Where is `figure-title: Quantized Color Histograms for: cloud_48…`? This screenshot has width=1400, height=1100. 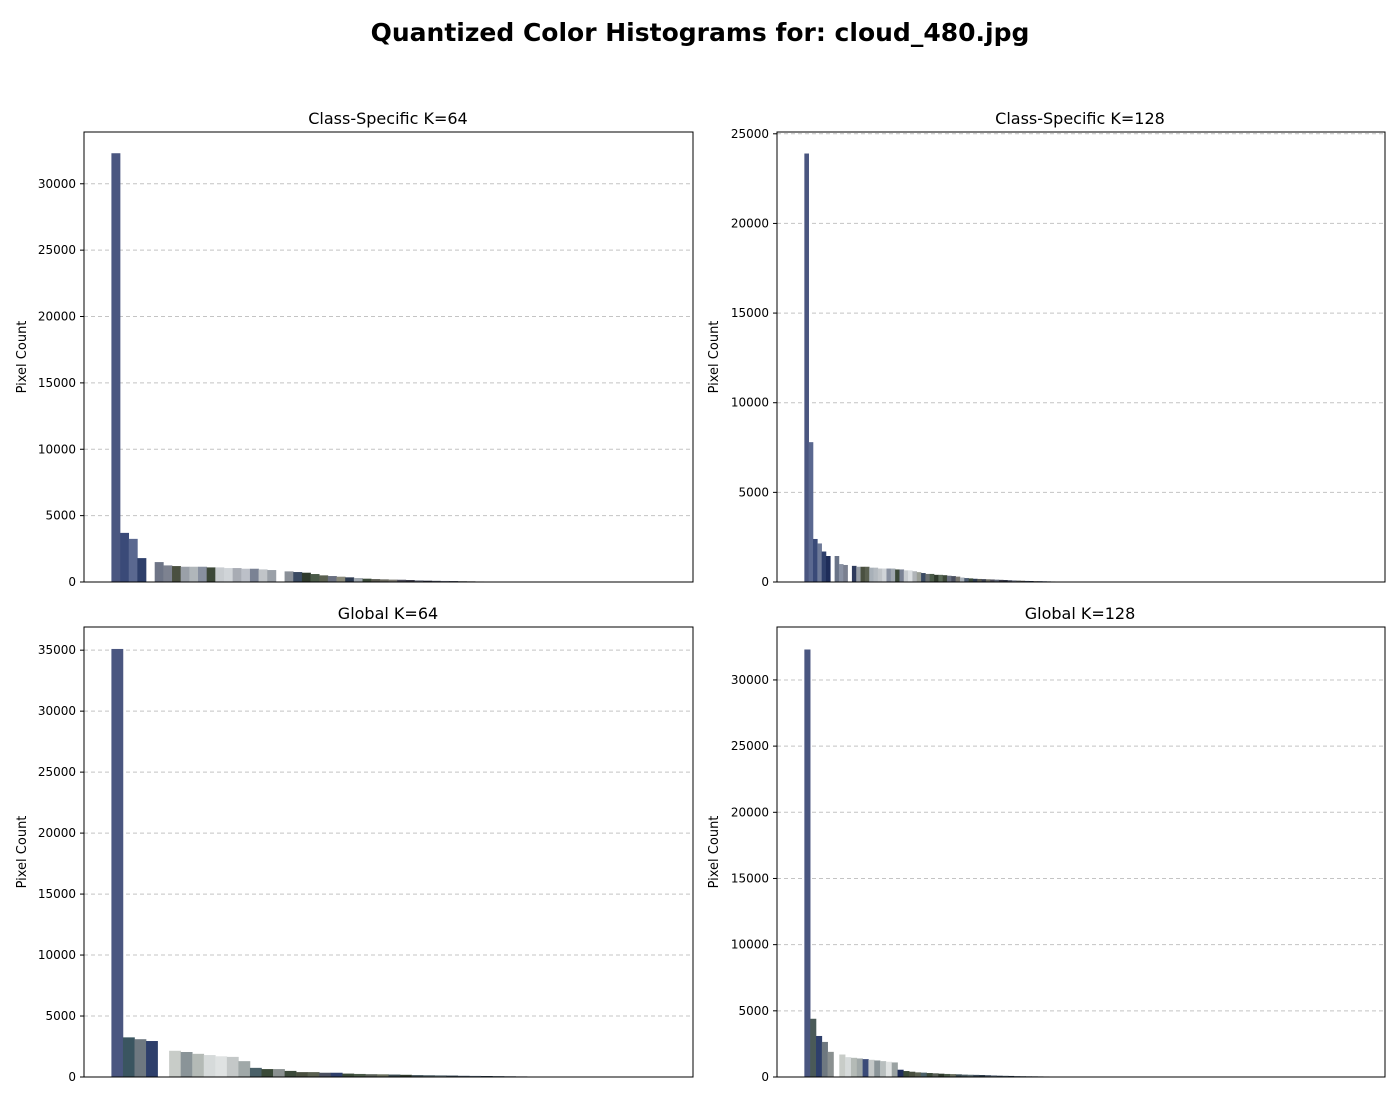
figure-title: Quantized Color Histograms for: cloud_48… is located at coordinates (700, 32).